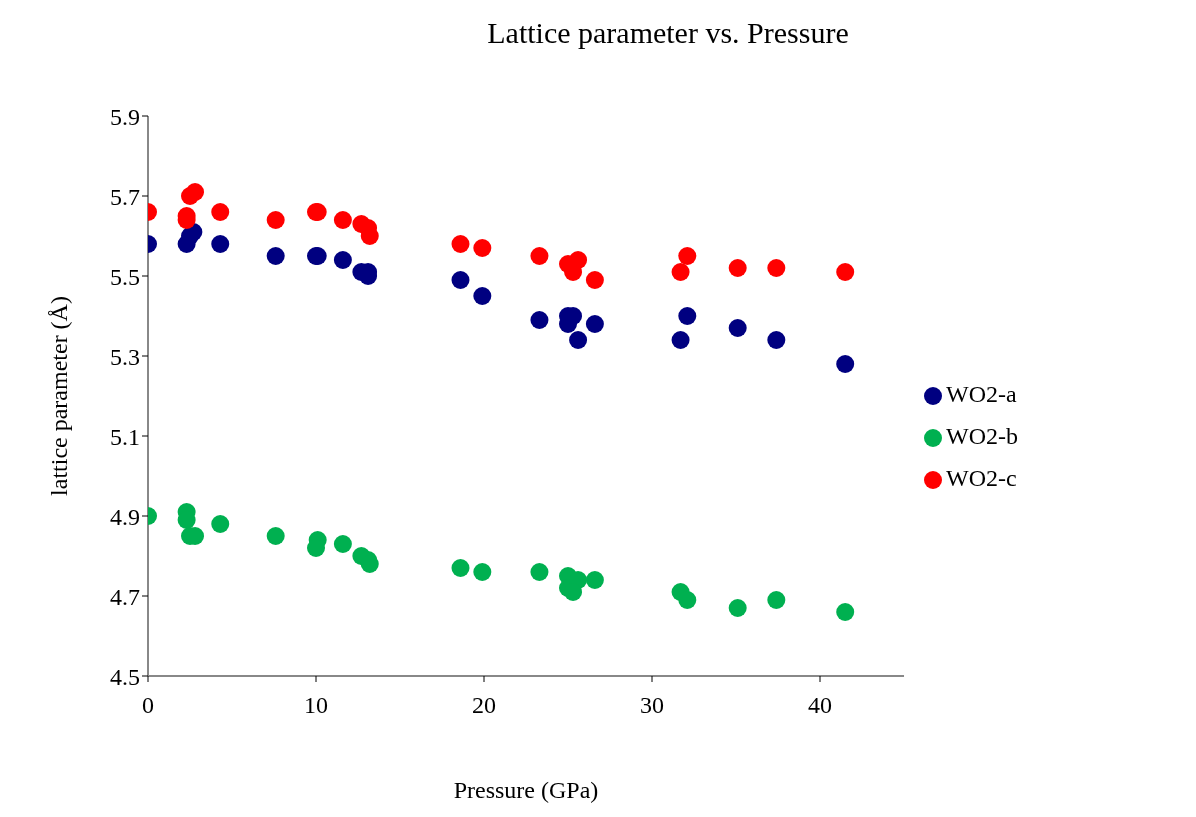 Image resolution: width=1196 pixels, height=817 pixels. Describe the element at coordinates (58, 396) in the screenshot. I see `y-axis-title: lattice parameter (Å)` at that location.